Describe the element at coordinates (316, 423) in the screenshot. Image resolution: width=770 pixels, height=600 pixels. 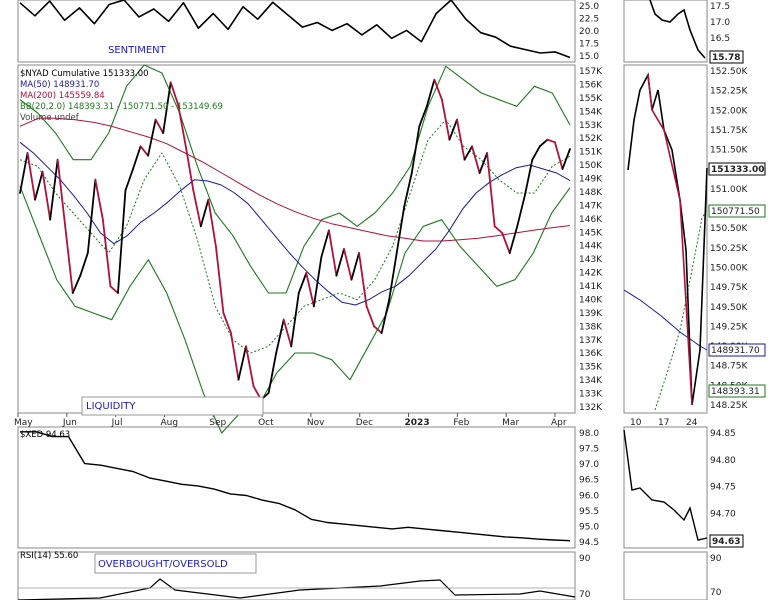
I see `x-tick-label: Nov` at that location.